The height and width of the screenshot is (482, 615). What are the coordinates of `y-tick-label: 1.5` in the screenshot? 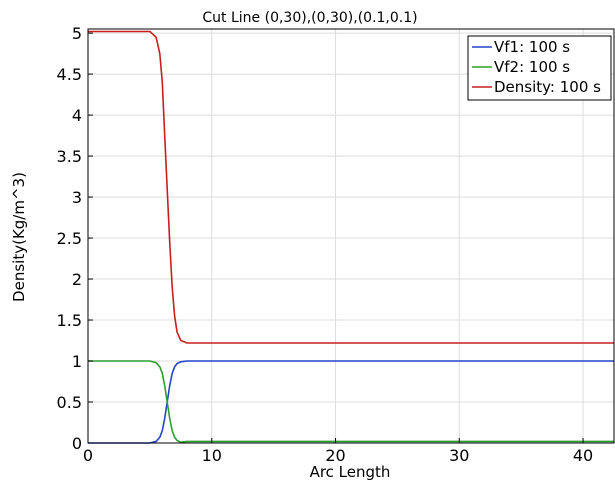 It's located at (69, 320).